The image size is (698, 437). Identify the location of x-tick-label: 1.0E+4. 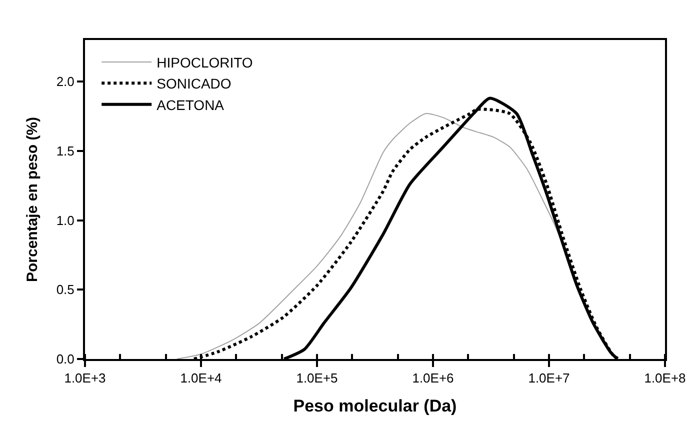
(201, 378).